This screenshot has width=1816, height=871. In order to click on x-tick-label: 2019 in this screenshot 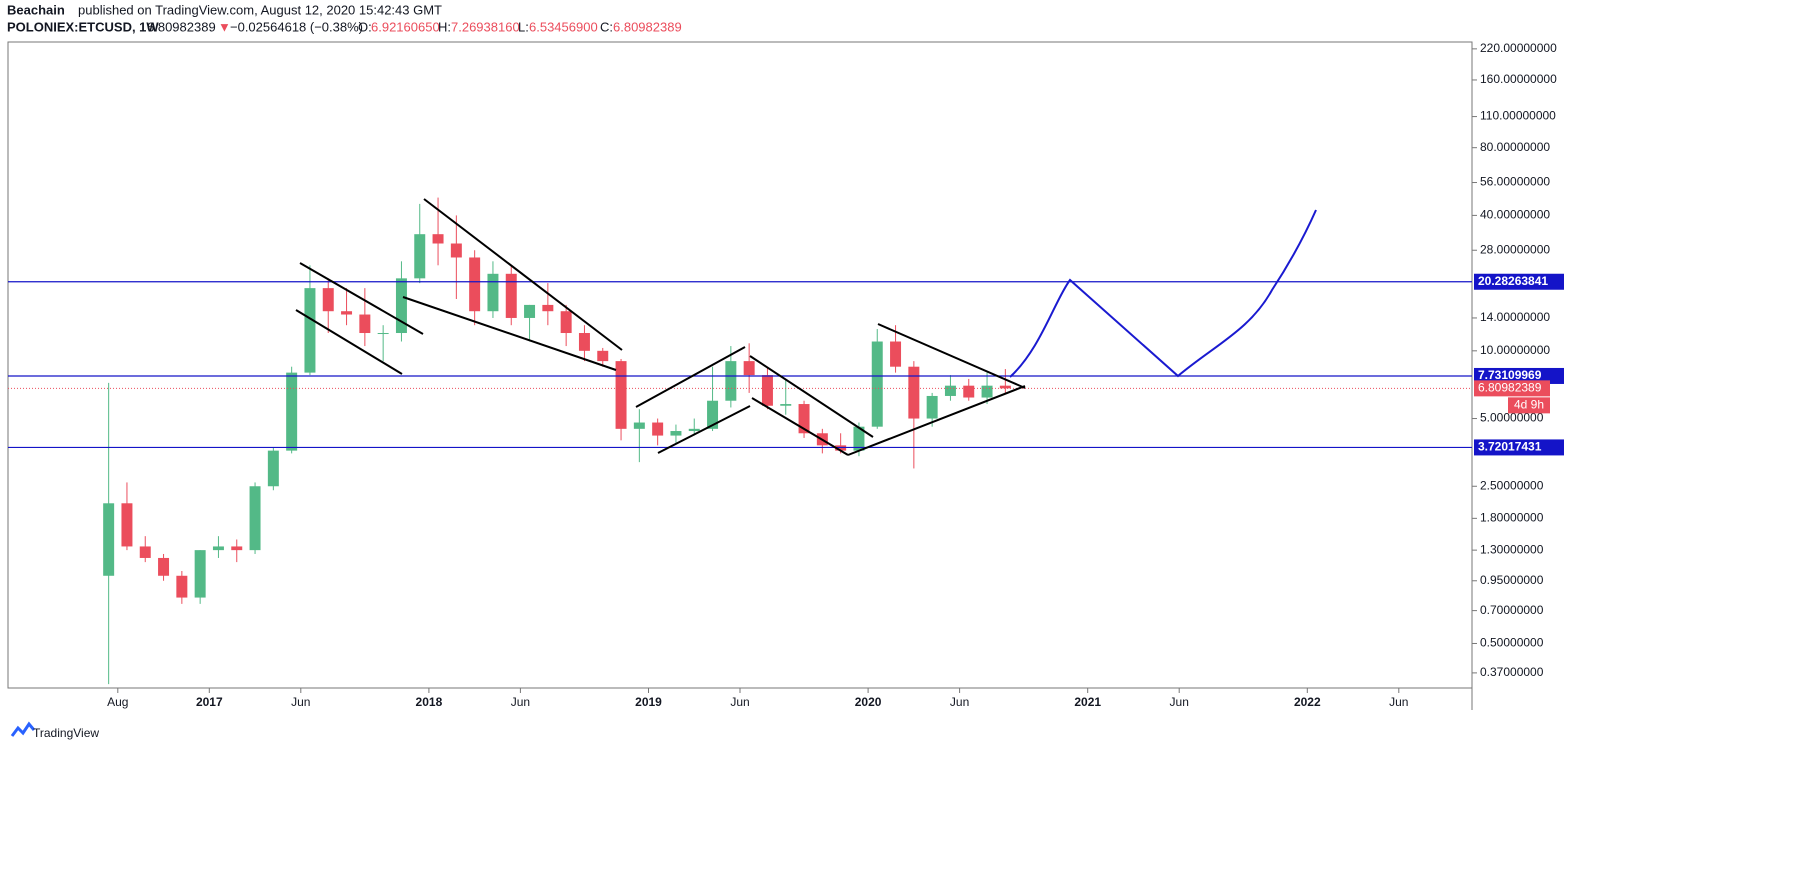, I will do `click(648, 702)`.